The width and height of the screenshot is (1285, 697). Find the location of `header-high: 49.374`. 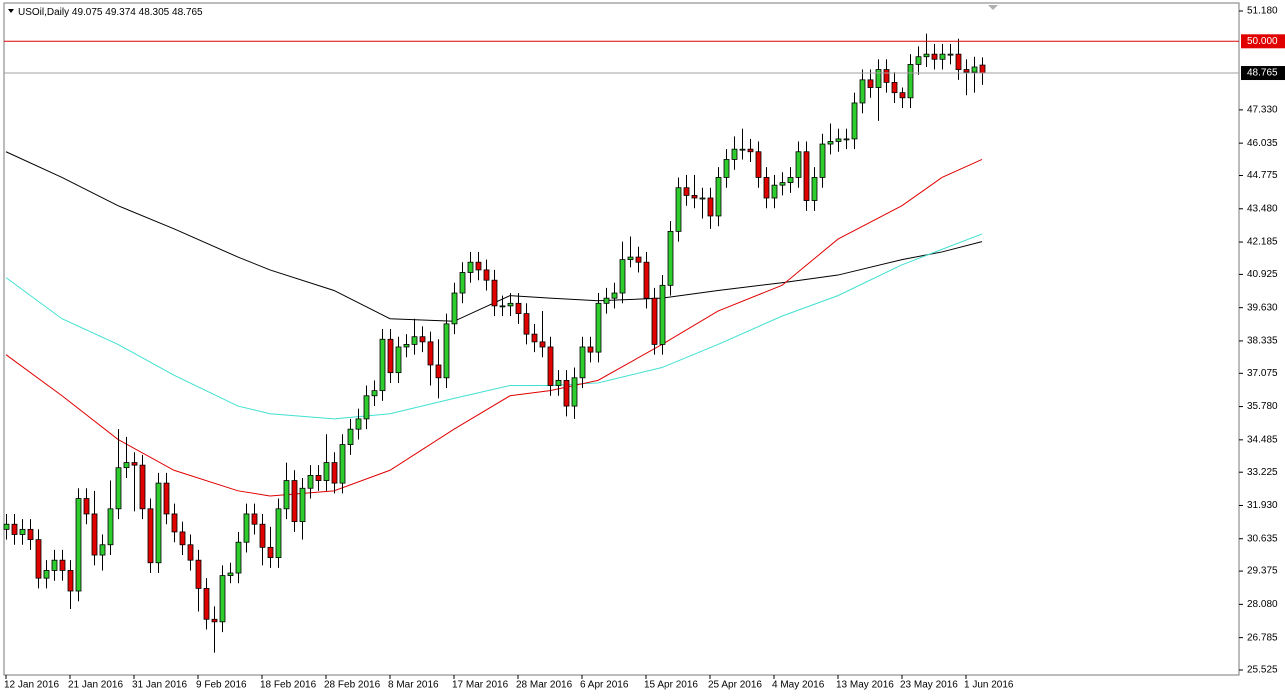

header-high: 49.374 is located at coordinates (120, 12).